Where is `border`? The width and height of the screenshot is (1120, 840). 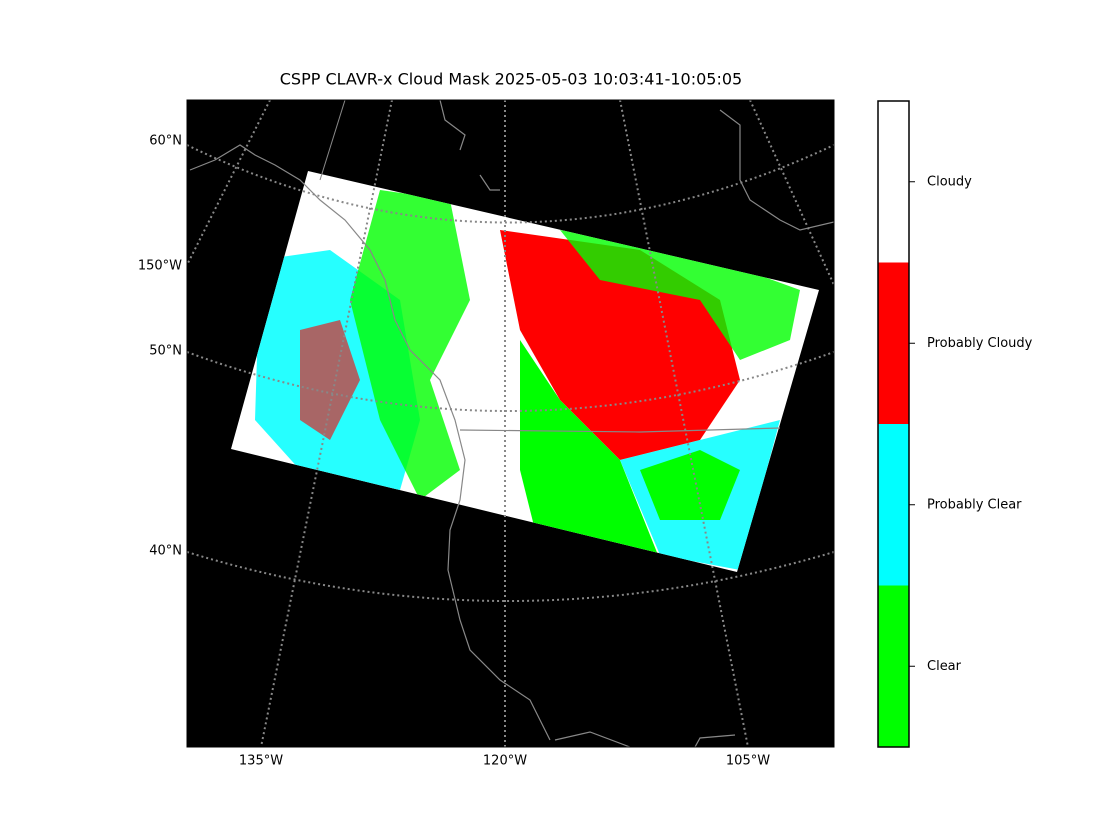 border is located at coordinates (332, 140).